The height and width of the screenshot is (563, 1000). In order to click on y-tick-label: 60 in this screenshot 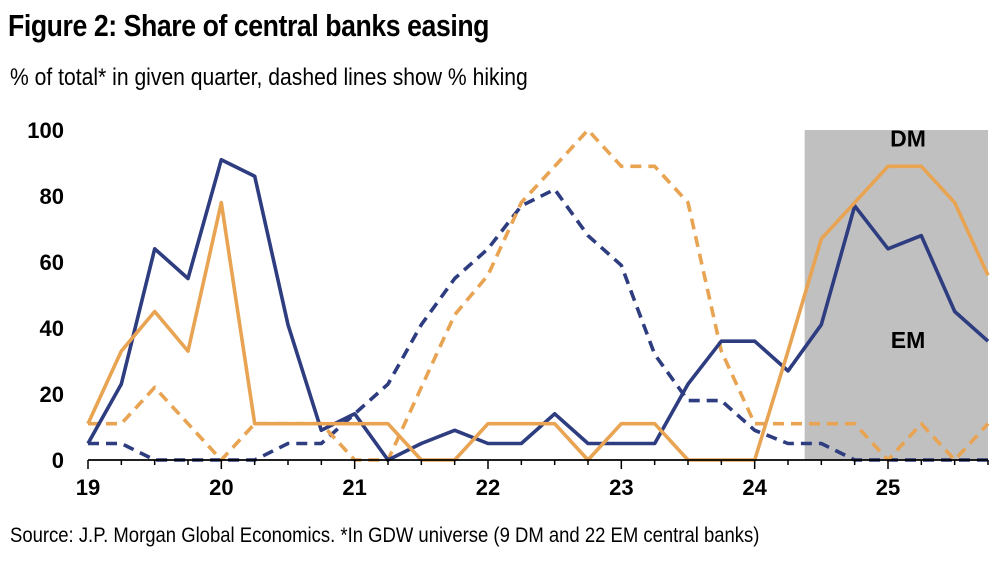, I will do `click(52, 262)`.